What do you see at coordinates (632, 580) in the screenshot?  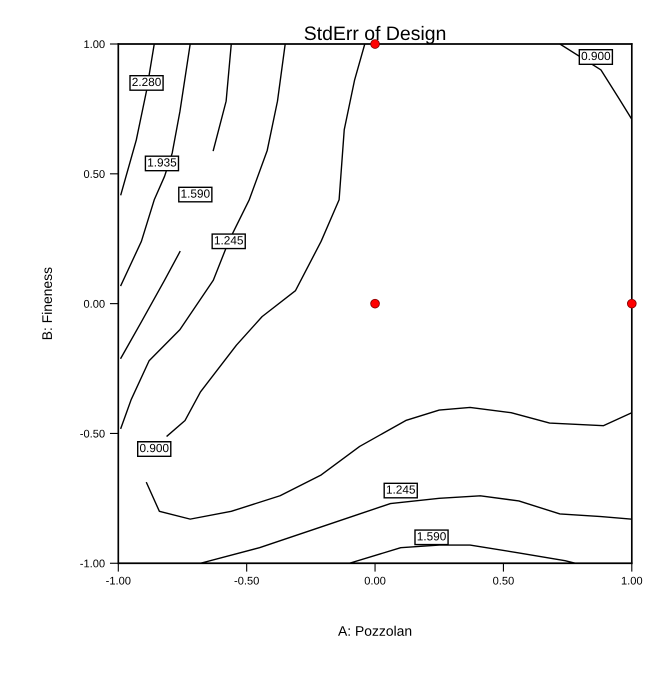 I see `x-tick-label: 1.00` at bounding box center [632, 580].